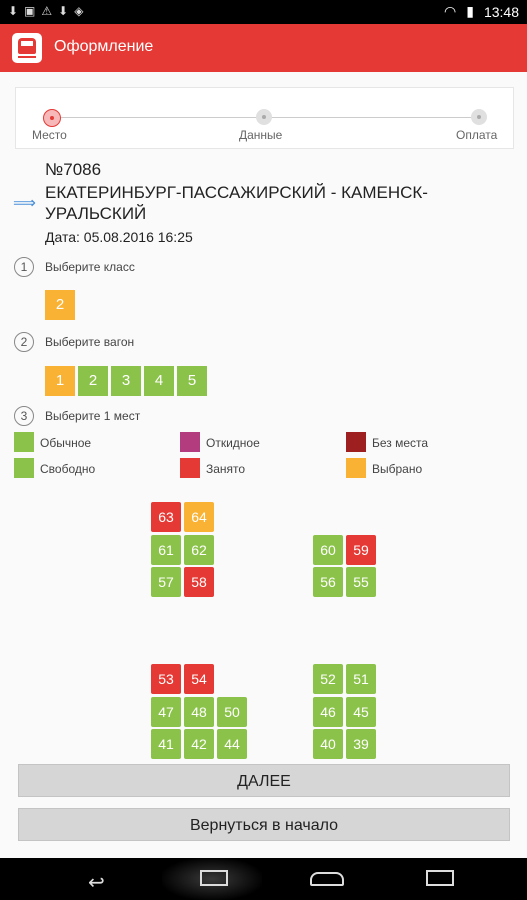  I want to click on wagon-step-label: Выберите вагон, so click(90, 342).